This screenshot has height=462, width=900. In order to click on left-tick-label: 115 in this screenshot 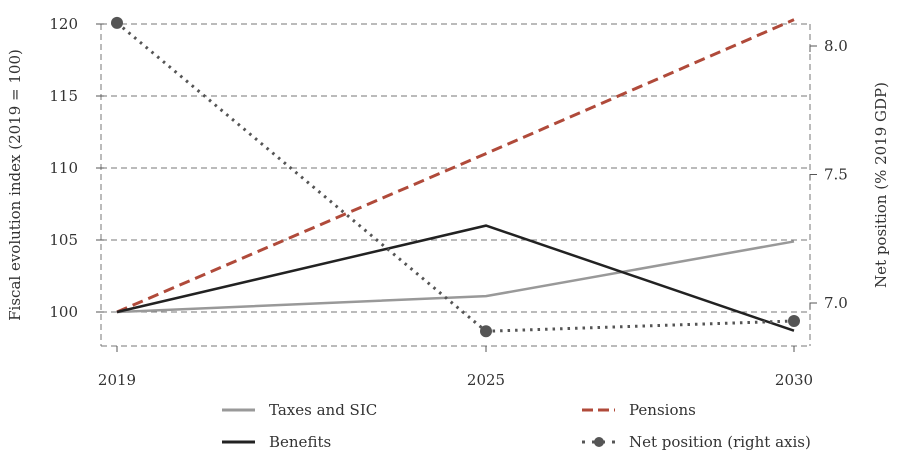, I will do `click(63, 96)`.